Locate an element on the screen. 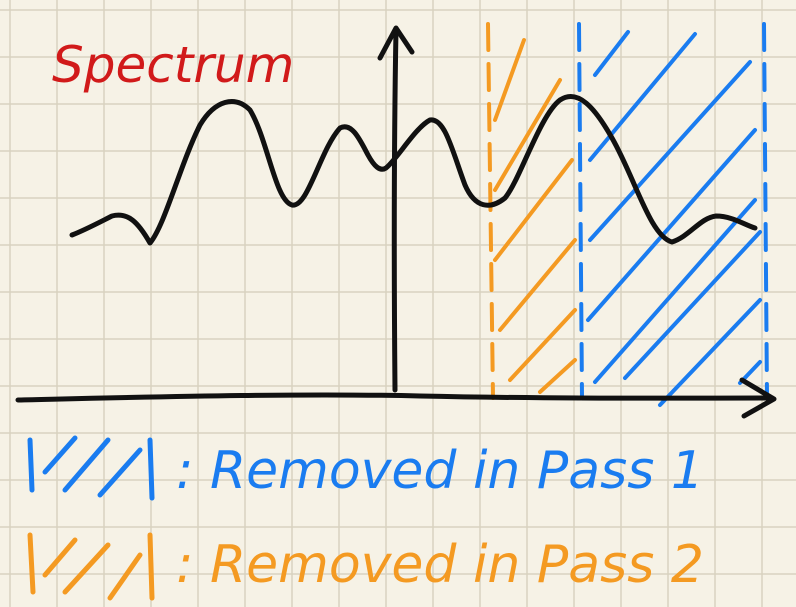 This screenshot has width=796, height=607. pass2-removed-band is located at coordinates (531, 211).